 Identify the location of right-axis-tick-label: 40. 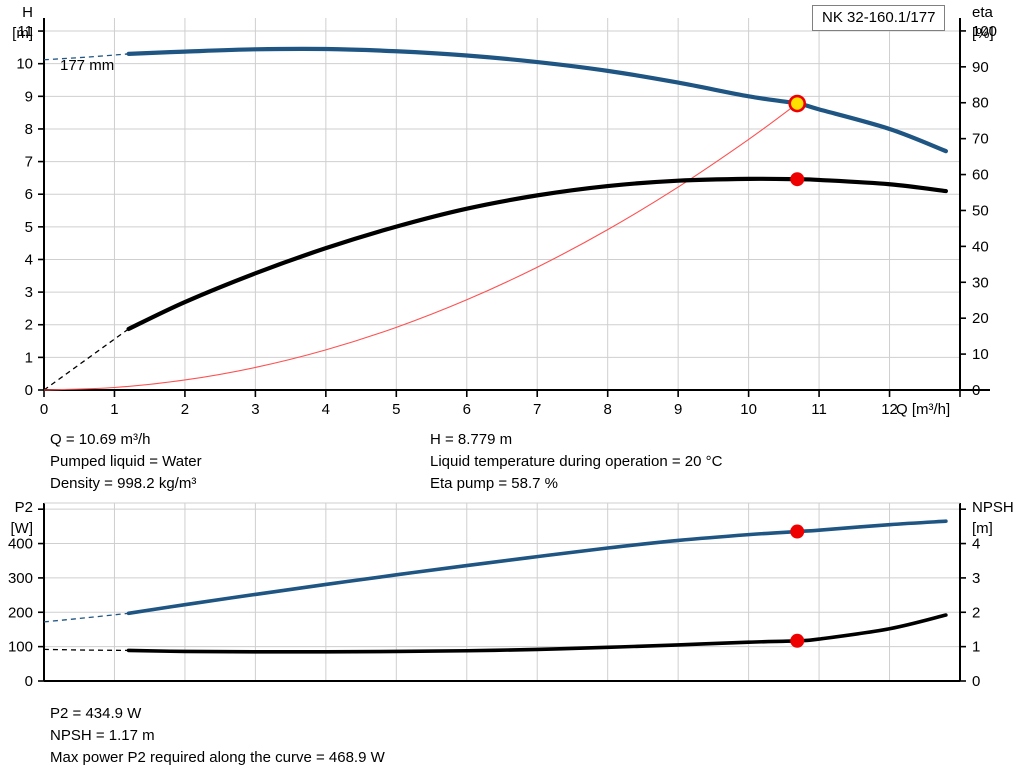
(980, 246).